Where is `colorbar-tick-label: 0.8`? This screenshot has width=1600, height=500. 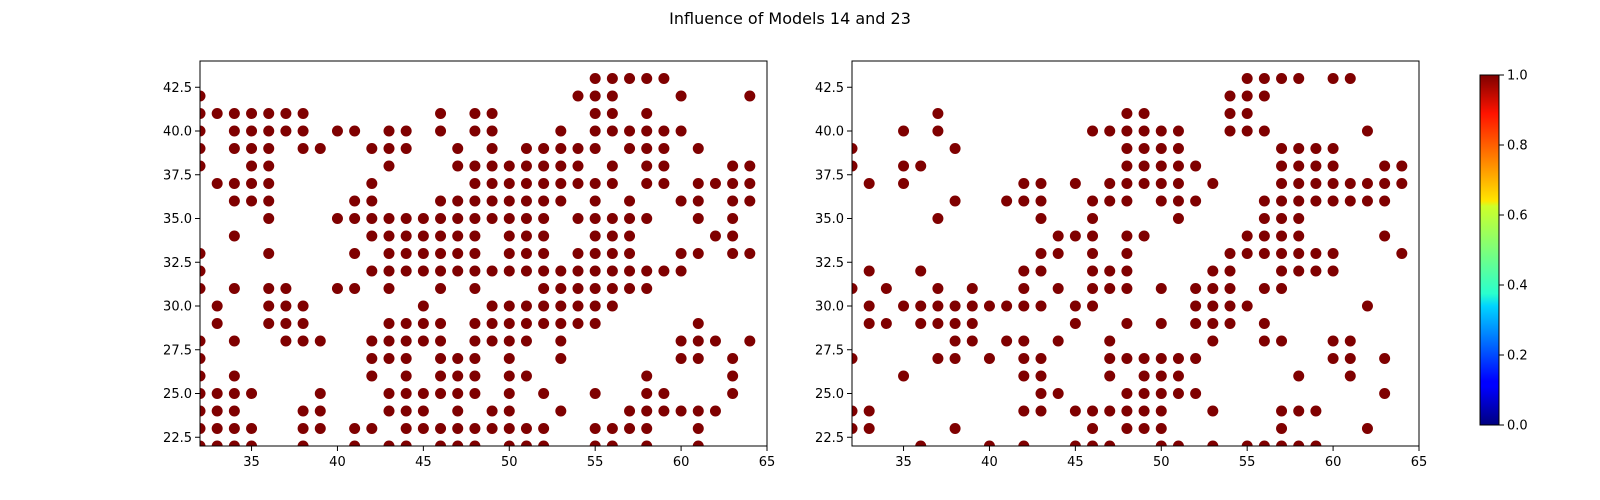 colorbar-tick-label: 0.8 is located at coordinates (1517, 146).